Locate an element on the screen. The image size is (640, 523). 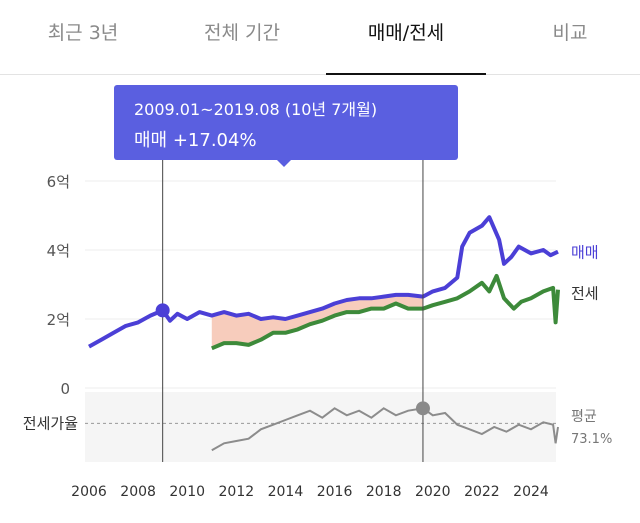
ratio-panel-background is located at coordinates (320, 427).